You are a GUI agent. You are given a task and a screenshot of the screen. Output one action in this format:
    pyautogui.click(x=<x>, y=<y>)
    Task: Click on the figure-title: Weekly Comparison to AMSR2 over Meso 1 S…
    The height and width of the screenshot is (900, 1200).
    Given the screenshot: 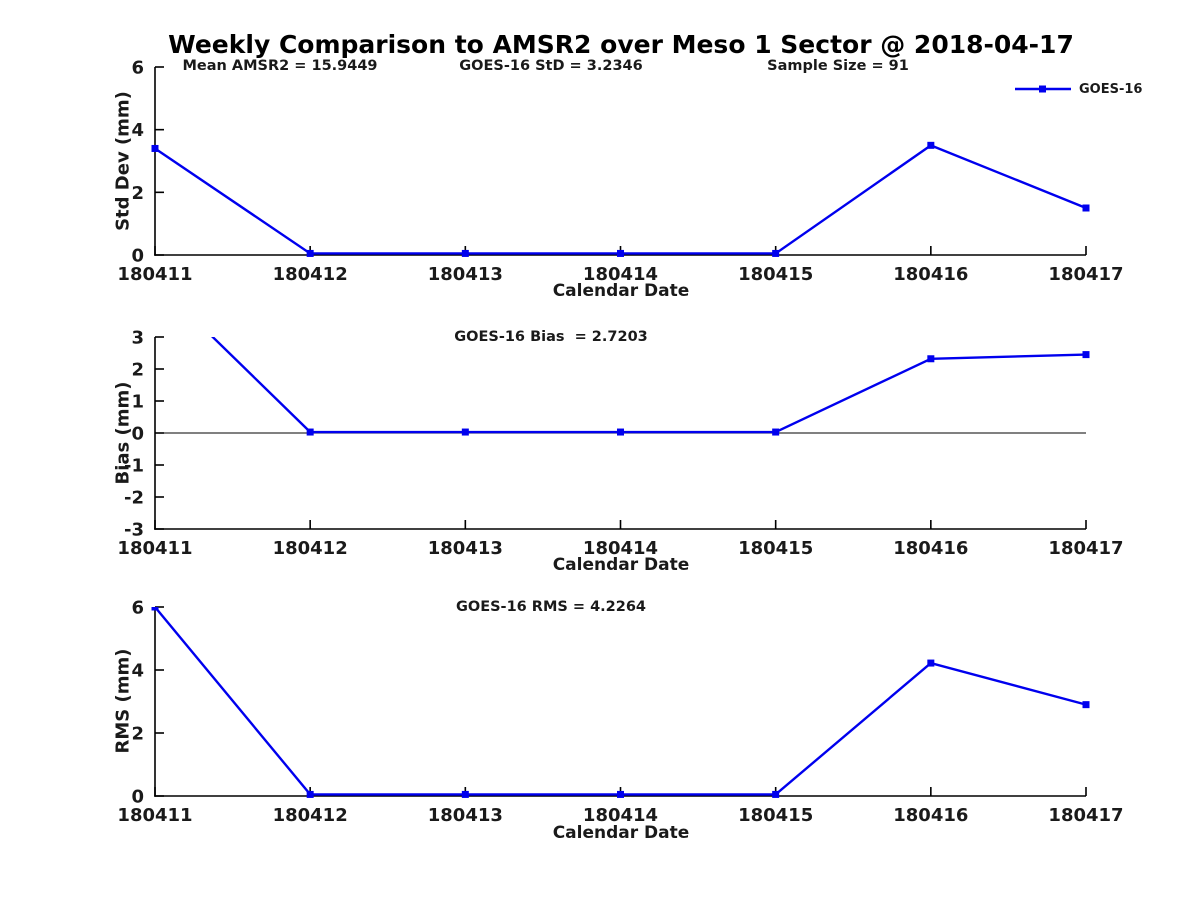 What is the action you would take?
    pyautogui.click(x=621, y=44)
    